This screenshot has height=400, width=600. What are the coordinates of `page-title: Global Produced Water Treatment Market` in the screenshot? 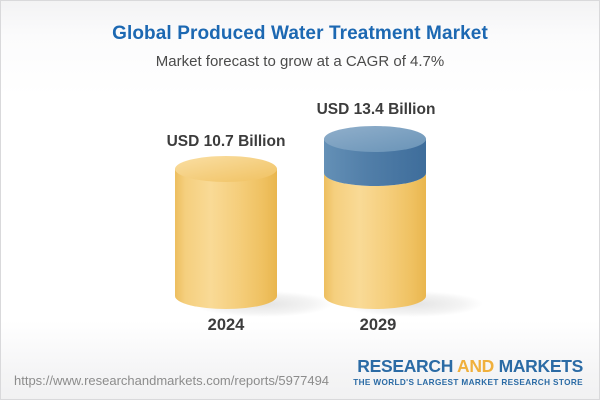 It's located at (300, 33).